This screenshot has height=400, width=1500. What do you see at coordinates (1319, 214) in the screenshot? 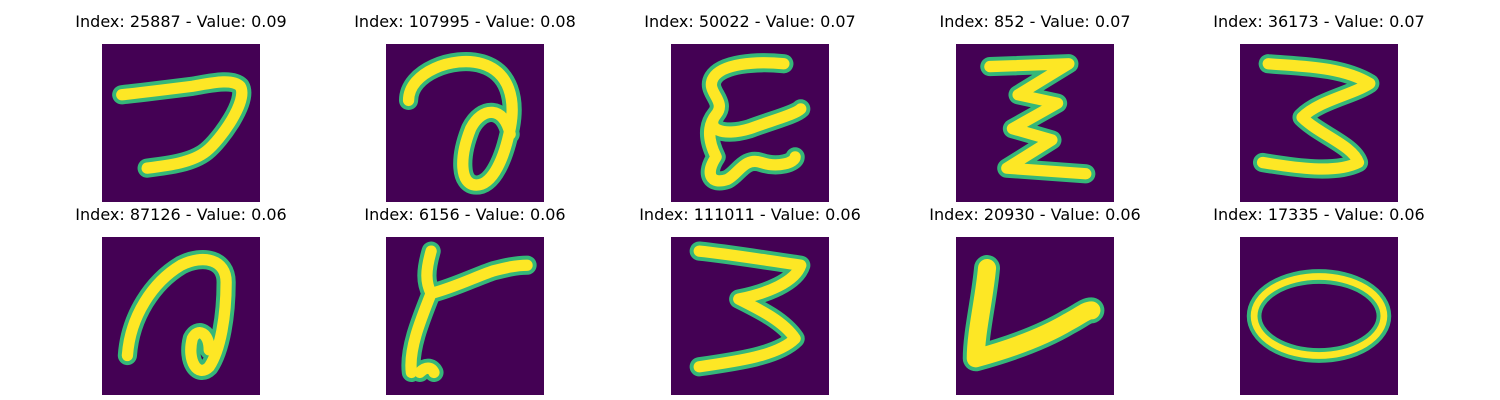
I see `panel-title: Index: 17335 - Value: 0.06` at bounding box center [1319, 214].